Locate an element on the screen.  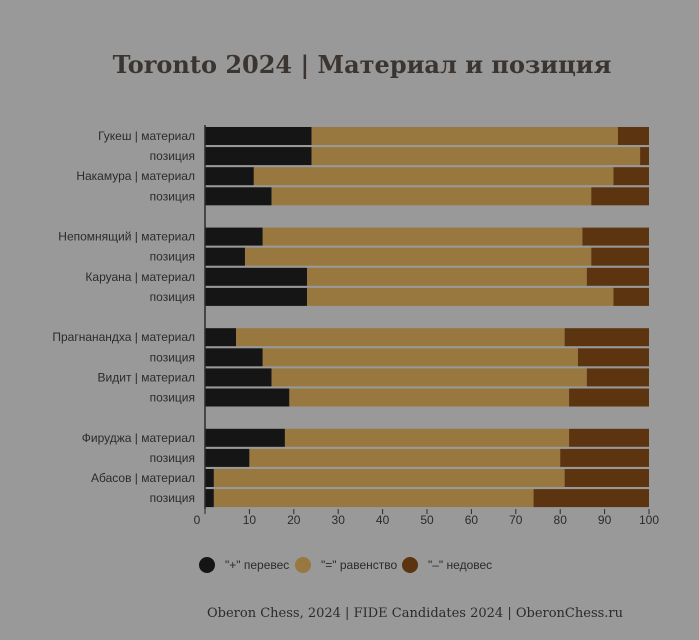
category-label-12: Фируджа | материал is located at coordinates (138, 438).